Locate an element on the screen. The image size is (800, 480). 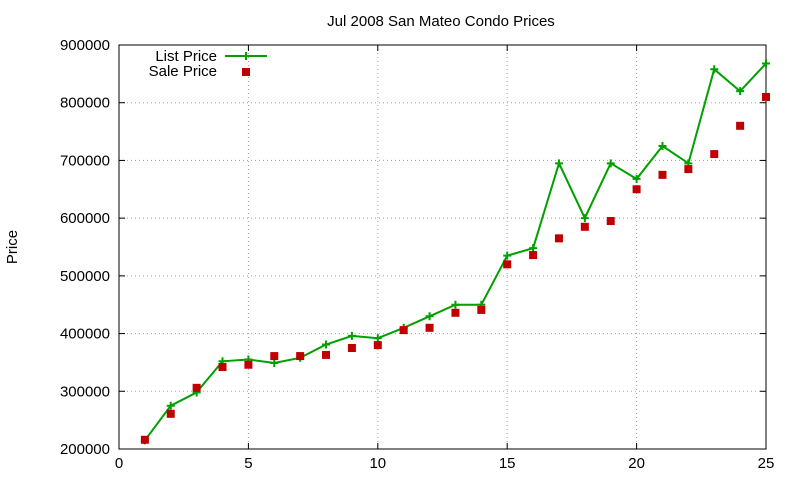
x-tick-label: 0 is located at coordinates (119, 463).